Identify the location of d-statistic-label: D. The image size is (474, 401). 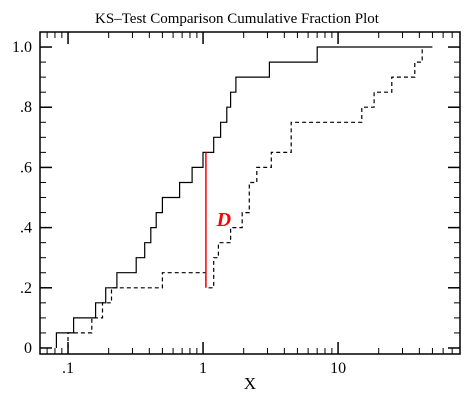
(223, 220).